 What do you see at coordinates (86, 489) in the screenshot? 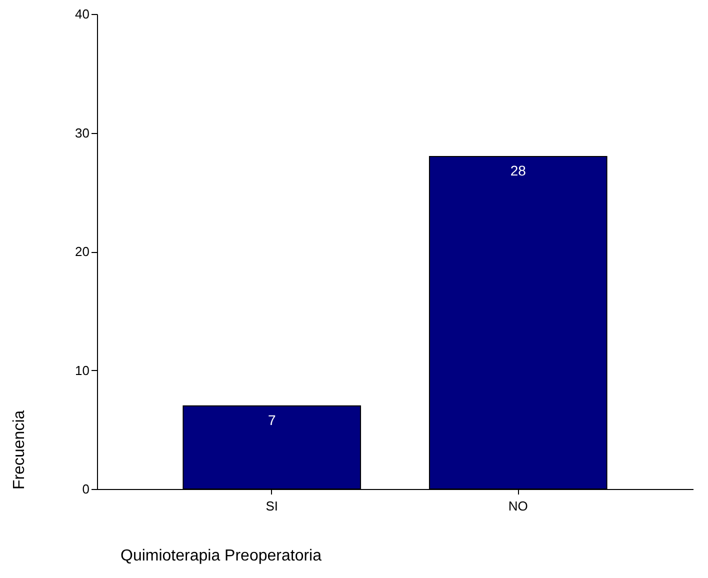
I see `y-tick-label: 0` at bounding box center [86, 489].